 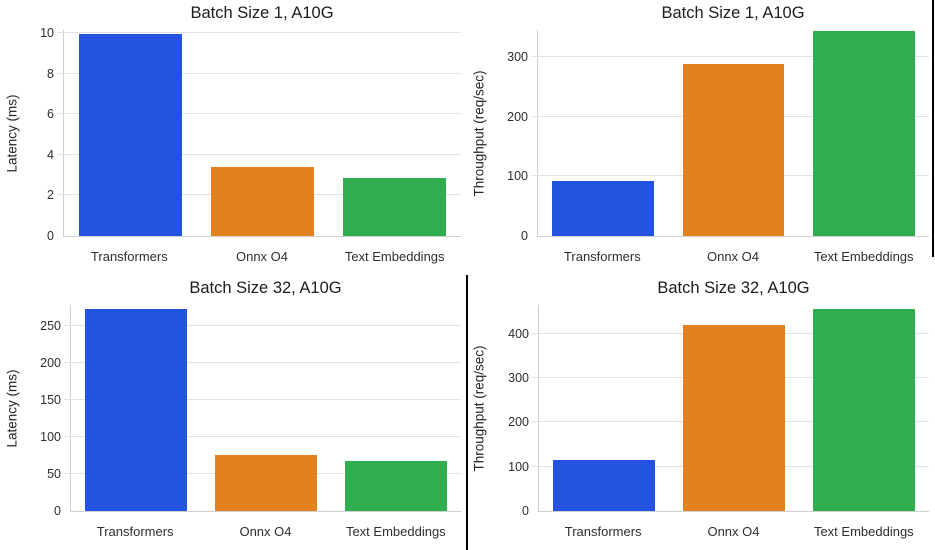 I want to click on y-tick-label: 150, so click(x=50, y=399).